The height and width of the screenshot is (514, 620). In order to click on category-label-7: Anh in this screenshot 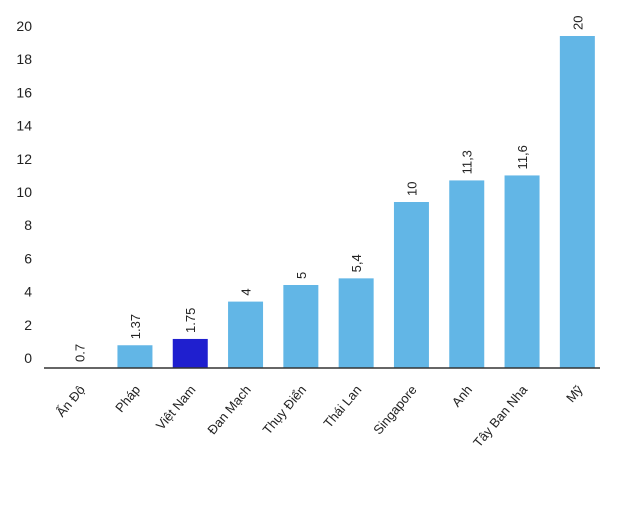, I will do `click(462, 395)`.